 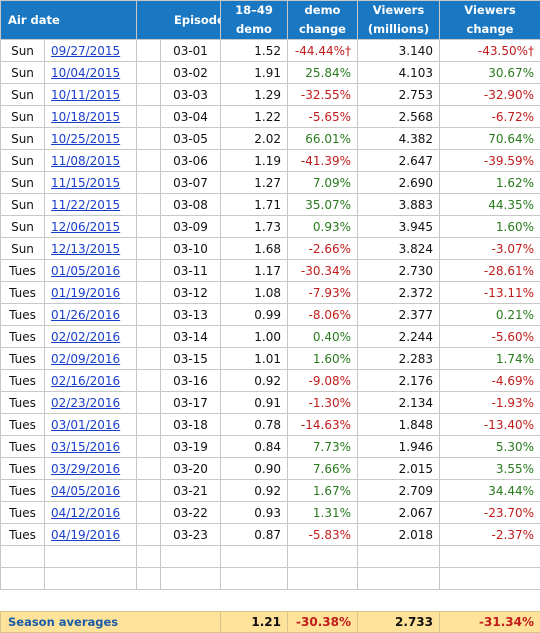 I want to click on air-date-link: 04/12/2016, so click(x=85, y=513).